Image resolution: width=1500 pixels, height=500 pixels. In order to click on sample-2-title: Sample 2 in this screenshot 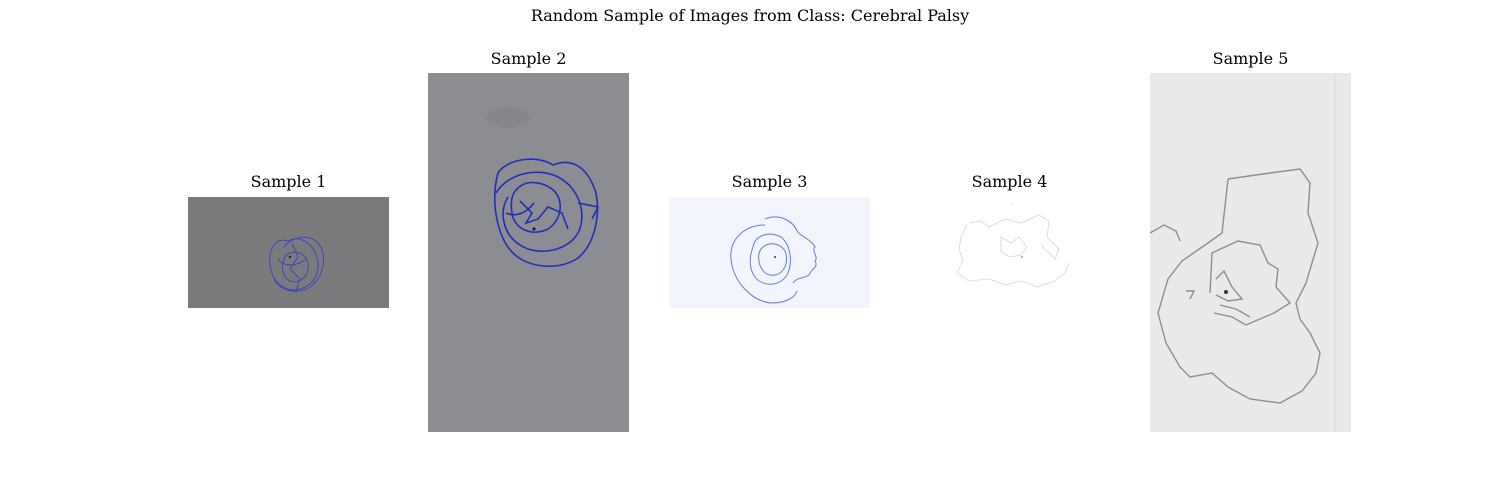, I will do `click(528, 58)`.